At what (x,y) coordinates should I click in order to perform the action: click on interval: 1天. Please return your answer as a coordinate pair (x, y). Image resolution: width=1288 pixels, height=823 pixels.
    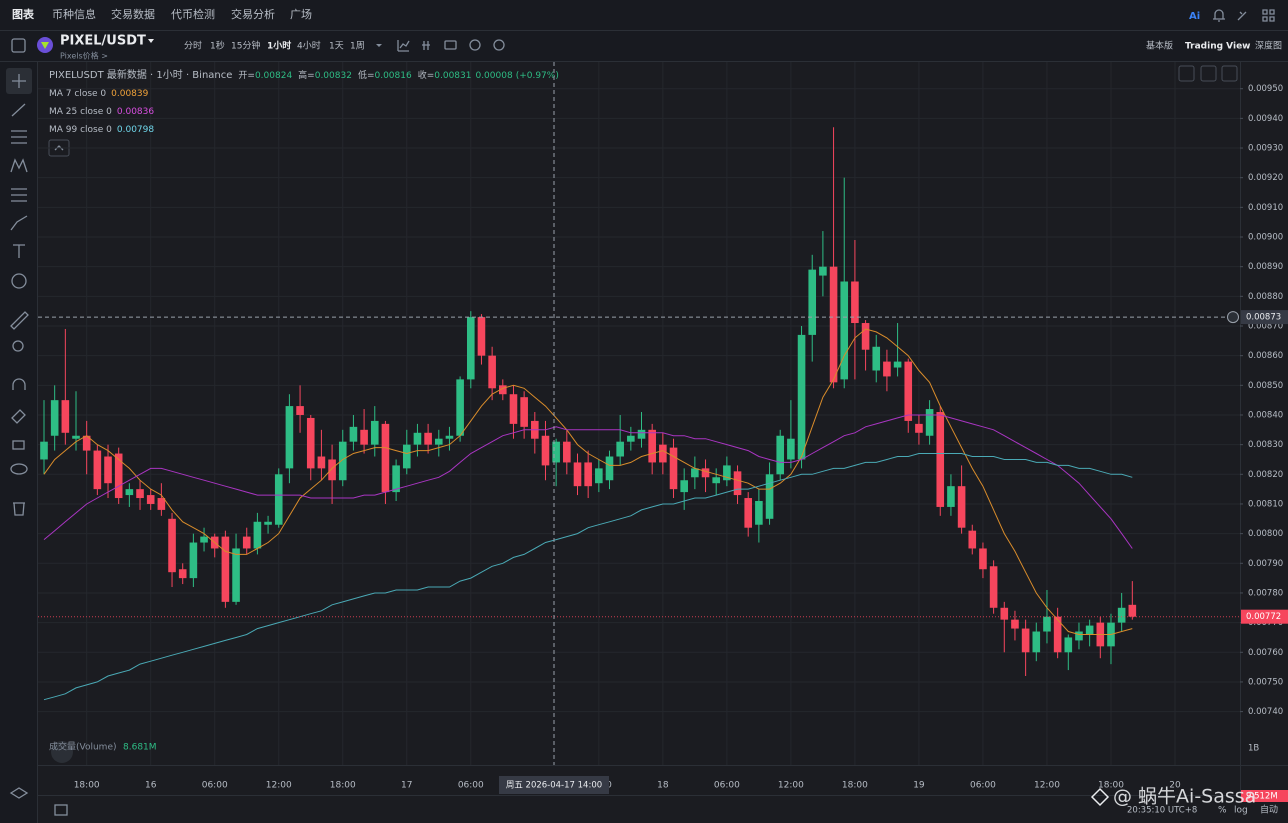
    Looking at the image, I should click on (336, 47).